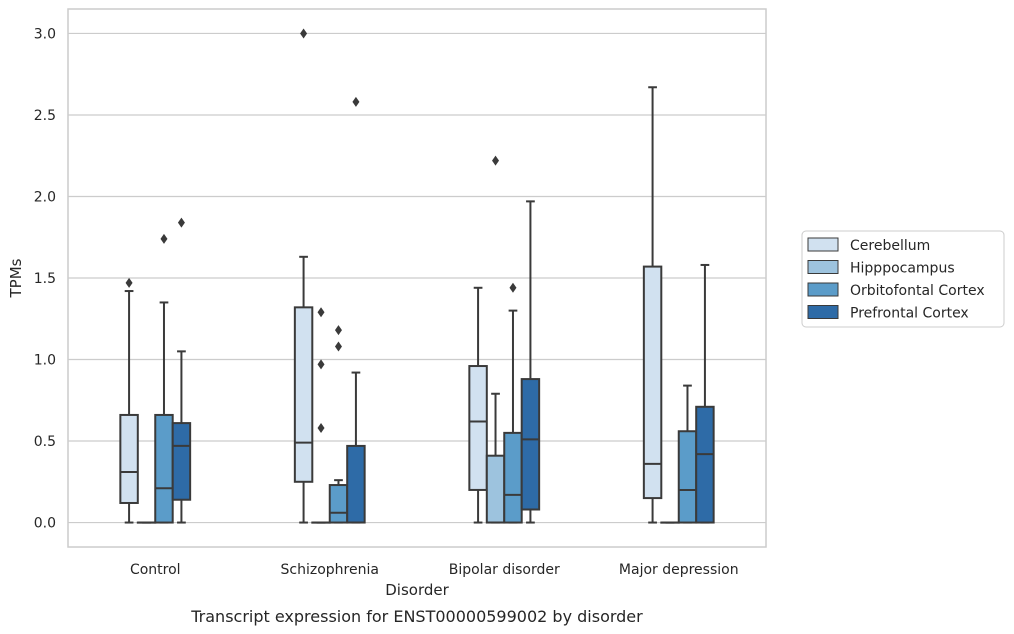  What do you see at coordinates (164, 378) in the screenshot?
I see `box-orbitofontal-cortex-control` at bounding box center [164, 378].